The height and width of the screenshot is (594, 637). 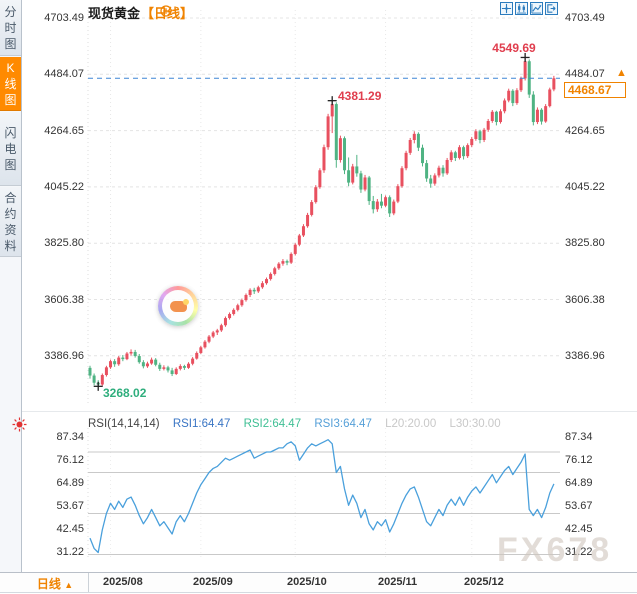 What do you see at coordinates (125, 393) in the screenshot?
I see `low-price-annotation: 3268.02` at bounding box center [125, 393].